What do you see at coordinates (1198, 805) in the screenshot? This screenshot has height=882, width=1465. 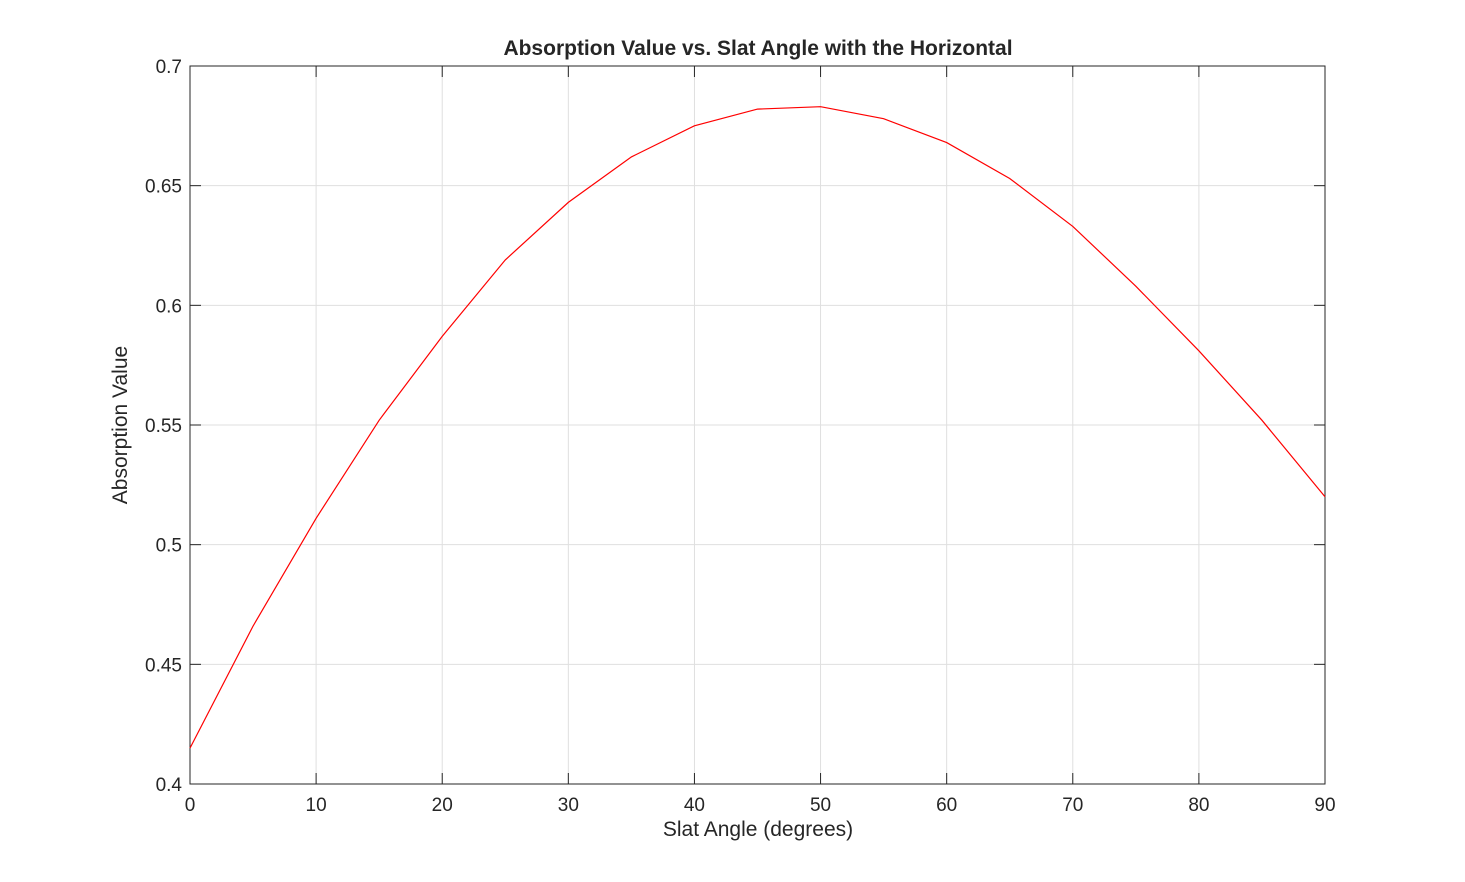 I see `x-tick-label: 80` at bounding box center [1198, 805].